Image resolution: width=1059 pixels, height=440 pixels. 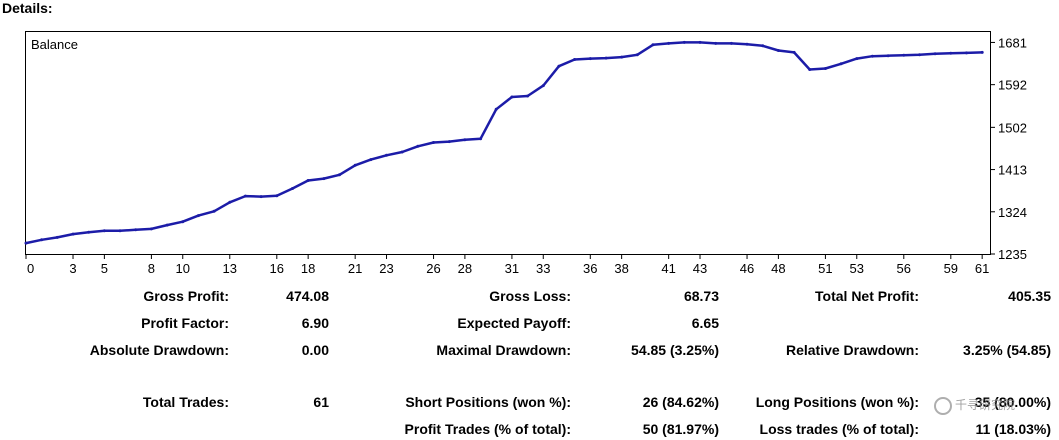 What do you see at coordinates (185, 323) in the screenshot?
I see `profit-factor-label: Profit Factor:` at bounding box center [185, 323].